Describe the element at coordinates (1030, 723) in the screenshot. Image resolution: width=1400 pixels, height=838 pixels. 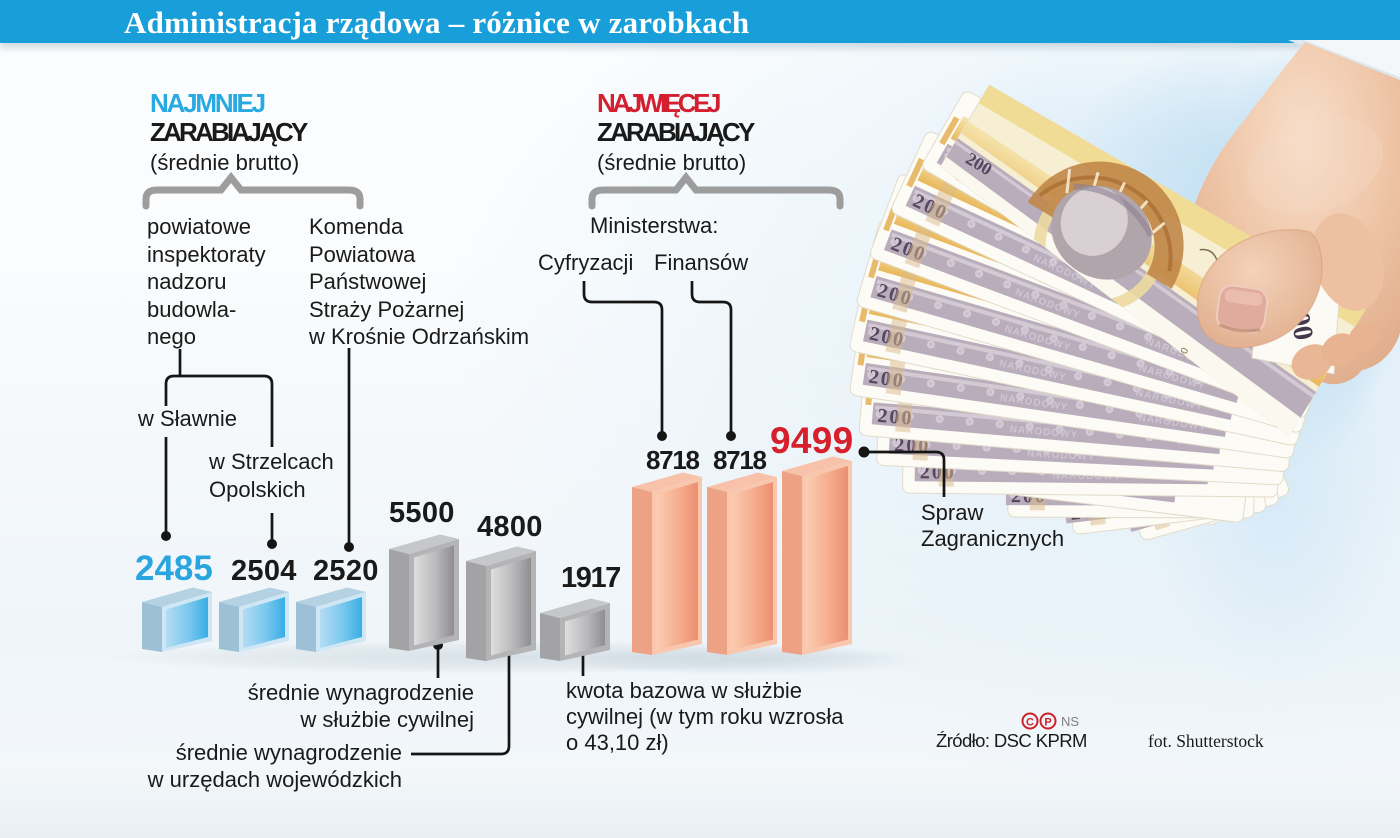
I see `svg-text: C` at that location.